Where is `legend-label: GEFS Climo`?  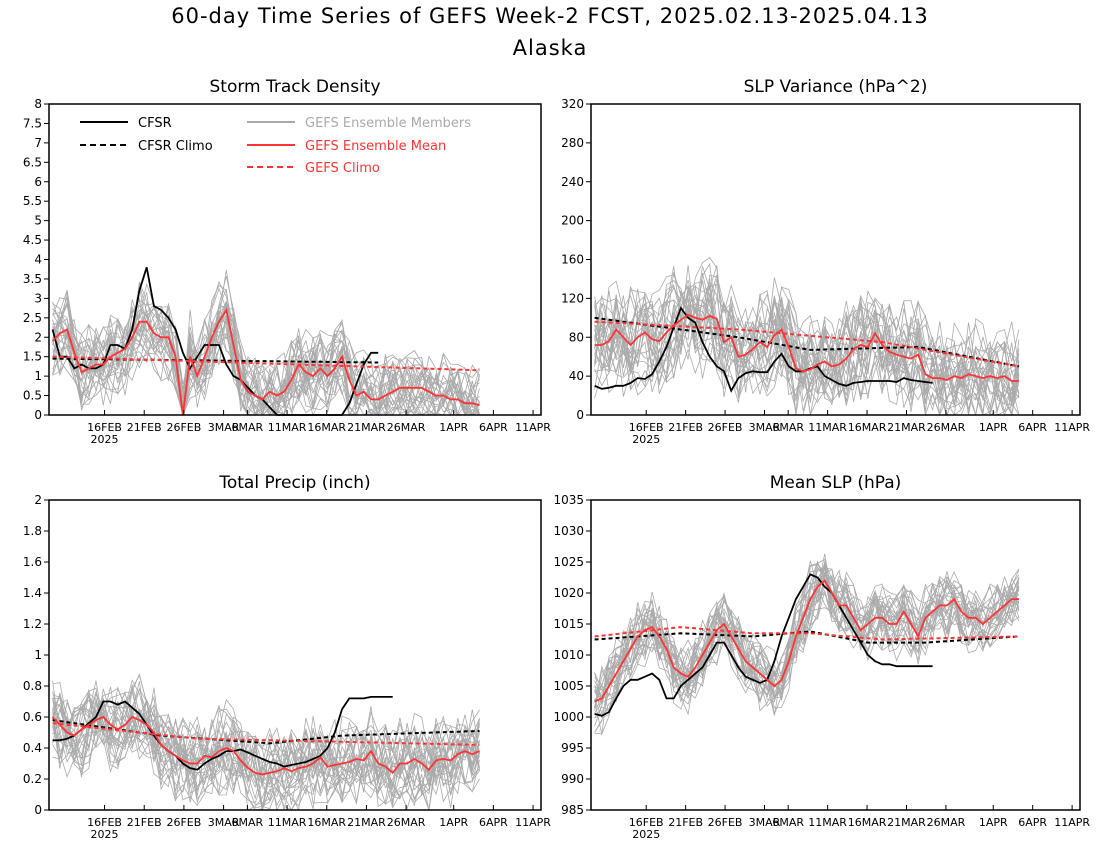 legend-label: GEFS Climo is located at coordinates (342, 168).